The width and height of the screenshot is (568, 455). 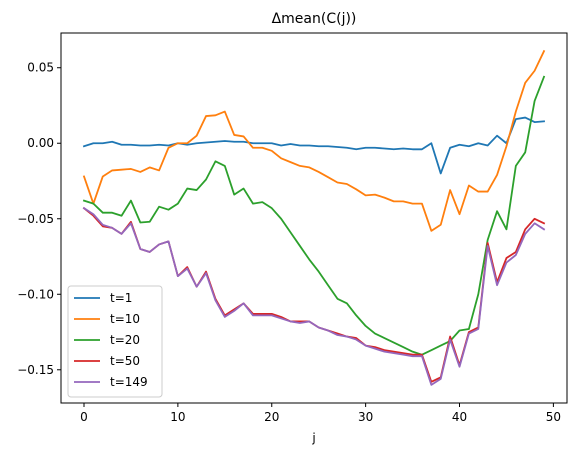 I want to click on legend-box, so click(x=115, y=341).